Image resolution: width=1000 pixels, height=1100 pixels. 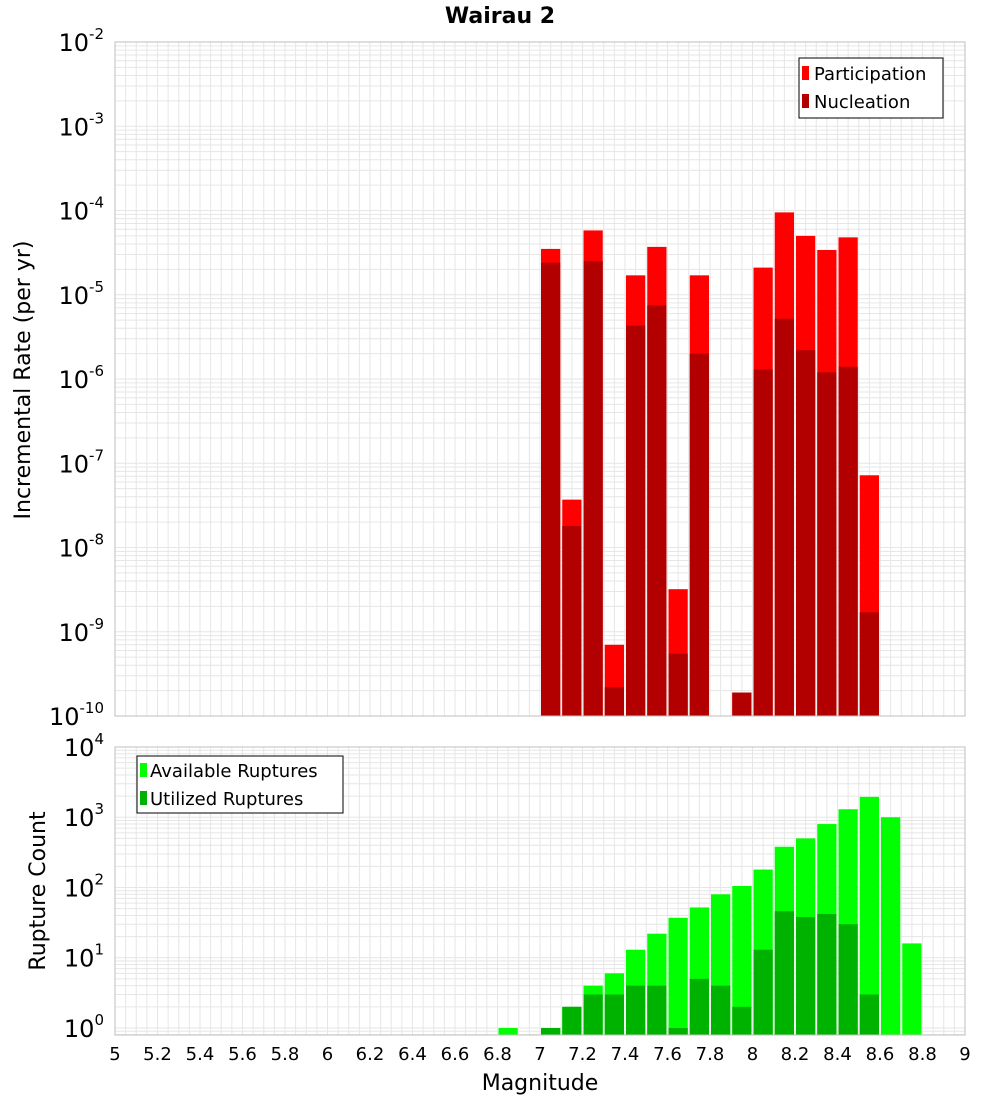 I want to click on x-tick-label: 6.2, so click(x=370, y=1054).